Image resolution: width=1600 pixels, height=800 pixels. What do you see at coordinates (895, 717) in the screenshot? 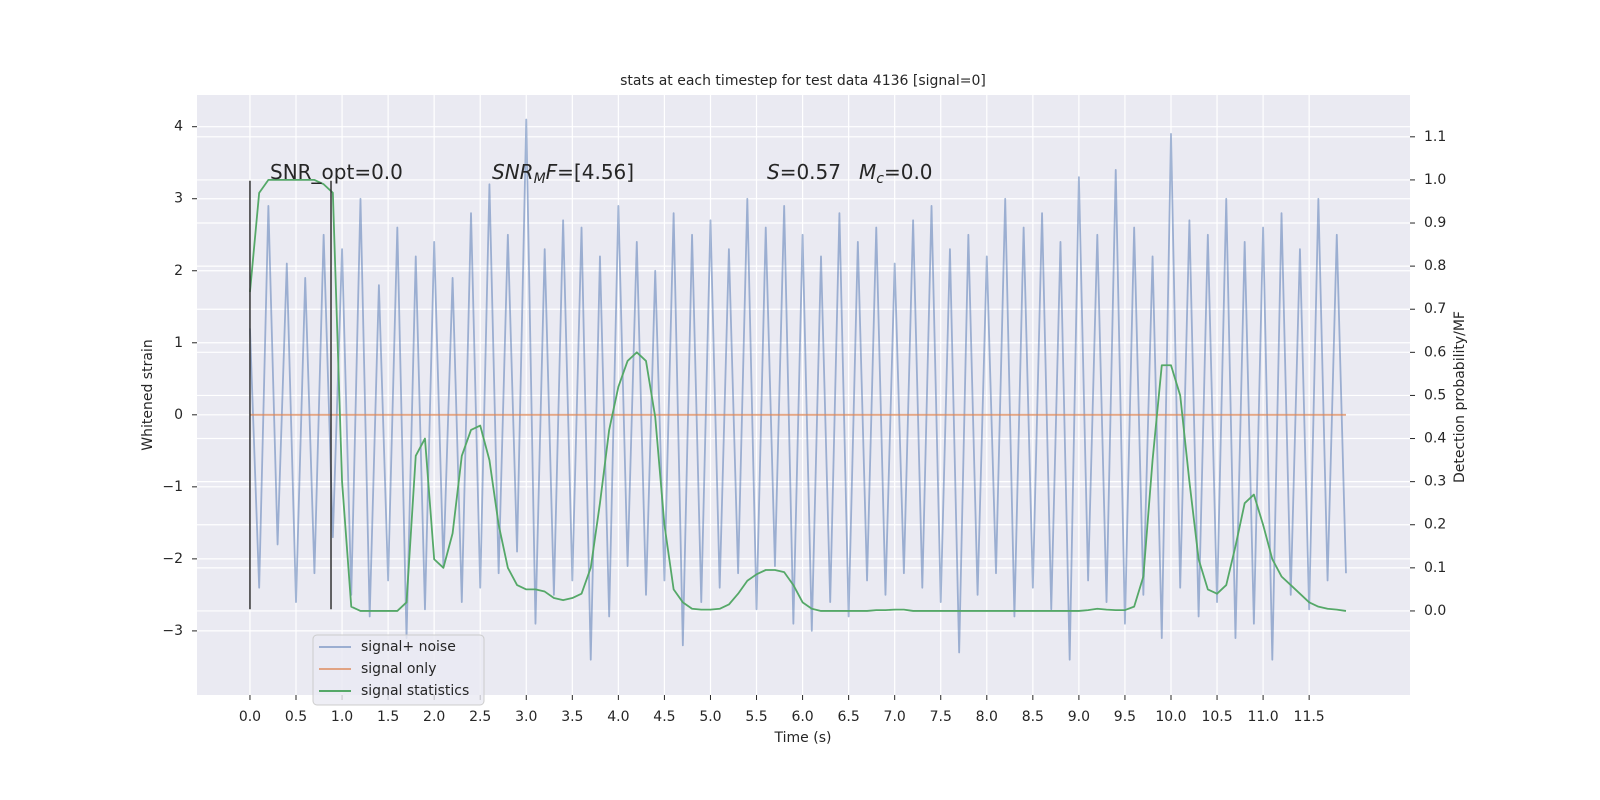
I see `x-tick-label: 7.0` at bounding box center [895, 717].